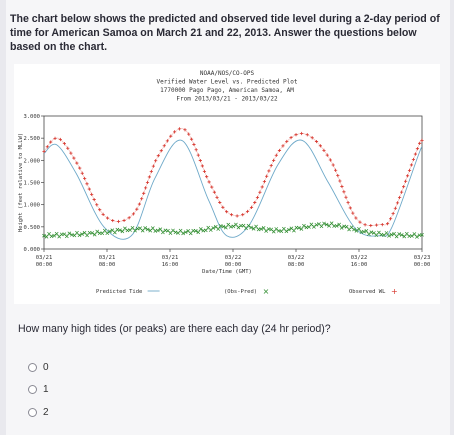  What do you see at coordinates (31, 117) in the screenshot?
I see `y-tick-label: 3.000` at bounding box center [31, 117].